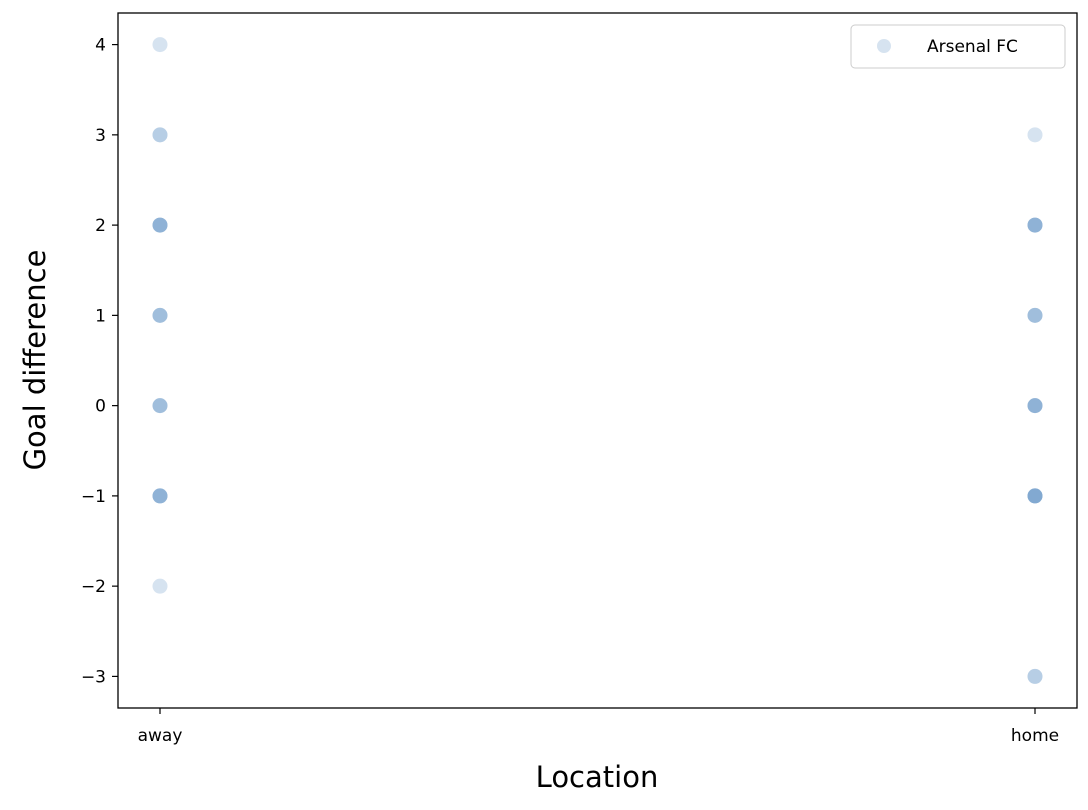 The height and width of the screenshot is (810, 1088). I want to click on legend: Arsenal FC, so click(958, 46).